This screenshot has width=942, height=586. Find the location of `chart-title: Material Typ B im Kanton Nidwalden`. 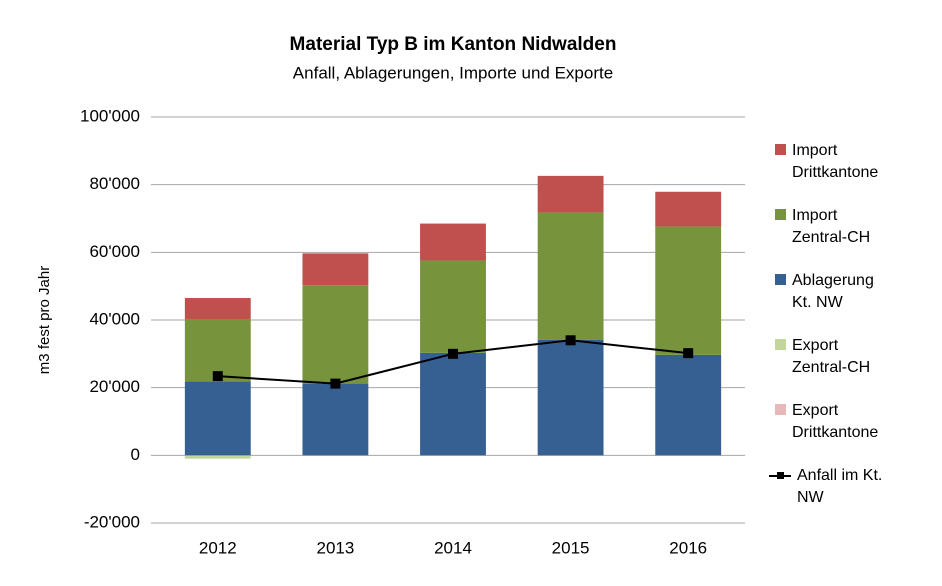

chart-title: Material Typ B im Kanton Nidwalden is located at coordinates (453, 44).